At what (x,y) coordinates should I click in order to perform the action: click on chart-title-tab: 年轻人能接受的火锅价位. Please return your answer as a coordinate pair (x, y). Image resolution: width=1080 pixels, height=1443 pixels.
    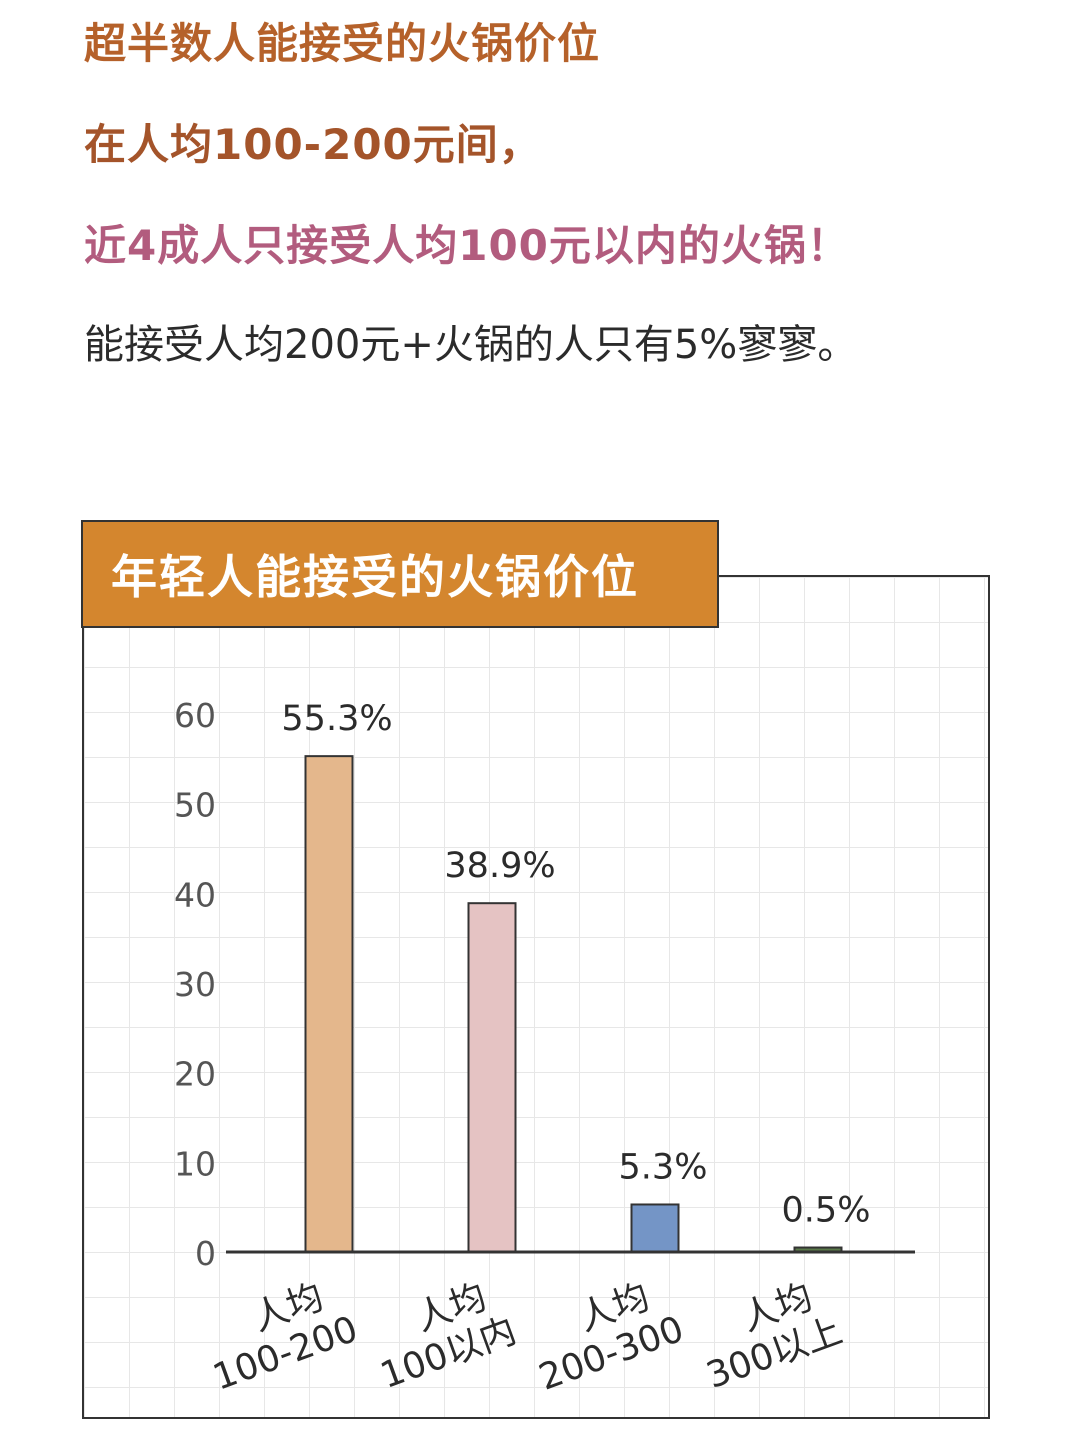
    Looking at the image, I should click on (400, 574).